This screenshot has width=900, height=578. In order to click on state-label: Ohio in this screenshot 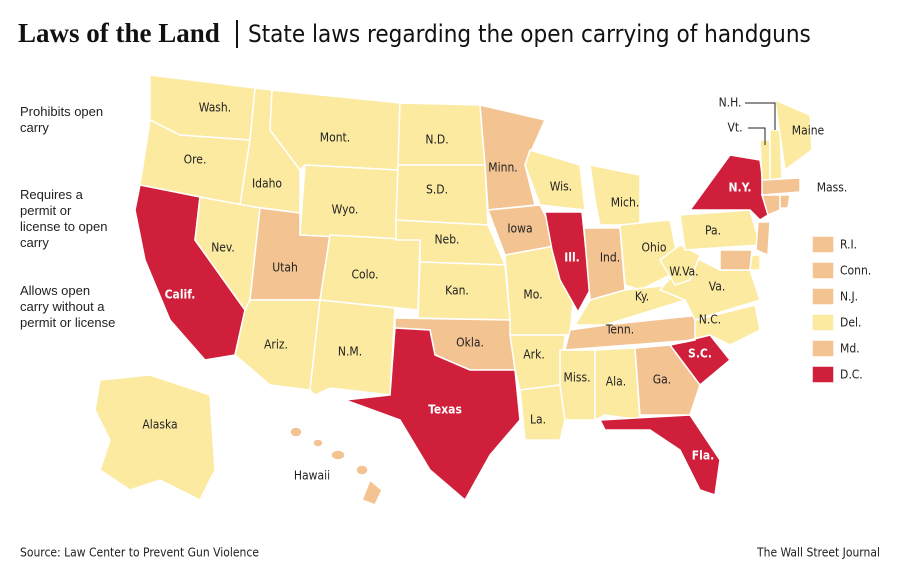, I will do `click(654, 248)`.